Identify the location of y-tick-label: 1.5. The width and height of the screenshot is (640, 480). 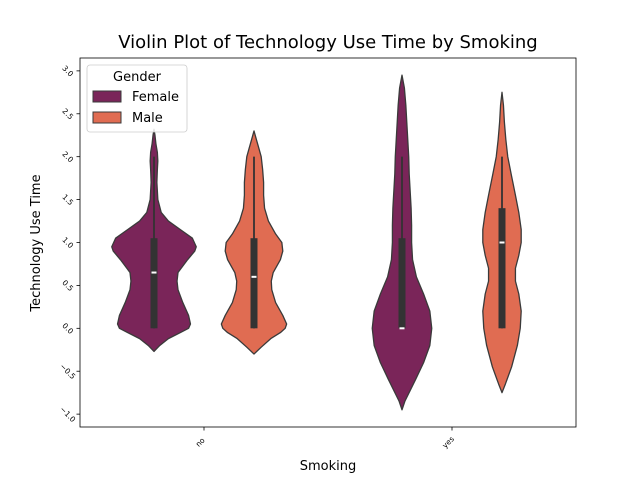
(67, 199).